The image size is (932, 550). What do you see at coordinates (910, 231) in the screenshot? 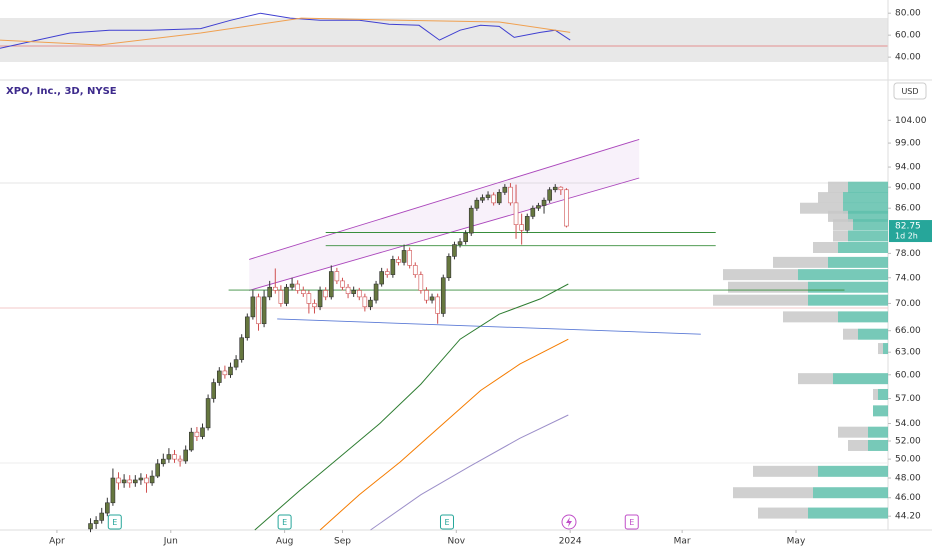
I see `last-price-box` at bounding box center [910, 231].